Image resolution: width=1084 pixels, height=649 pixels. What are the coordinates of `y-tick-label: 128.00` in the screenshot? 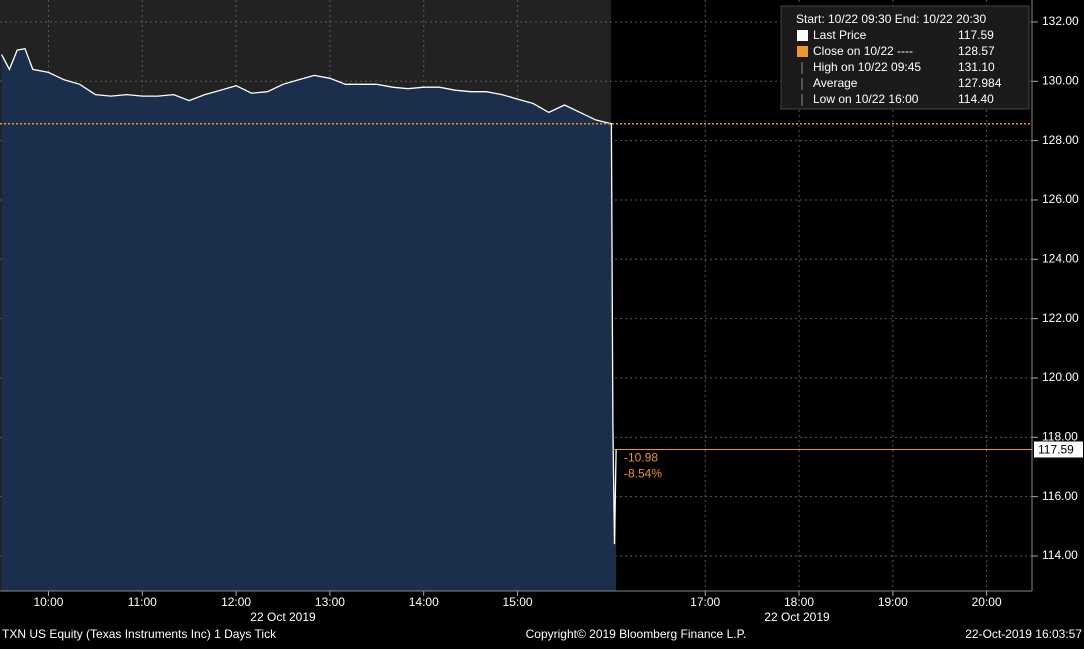 It's located at (1060, 140).